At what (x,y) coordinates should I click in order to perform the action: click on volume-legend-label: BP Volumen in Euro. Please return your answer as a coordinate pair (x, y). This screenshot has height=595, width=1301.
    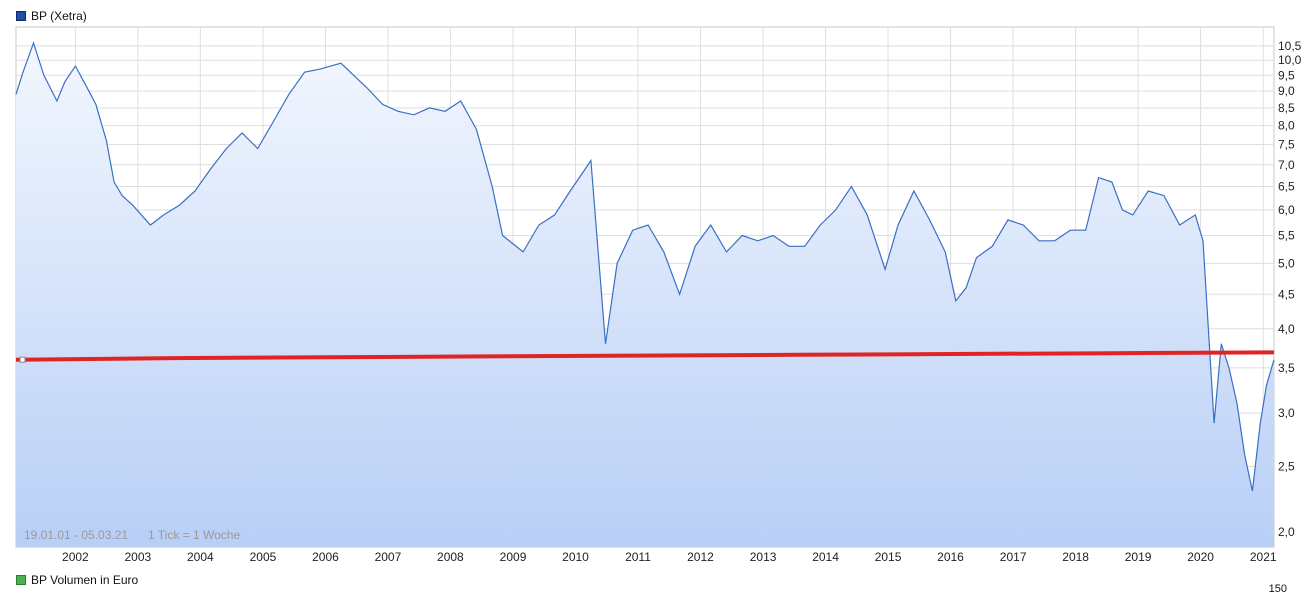
    Looking at the image, I should click on (85, 580).